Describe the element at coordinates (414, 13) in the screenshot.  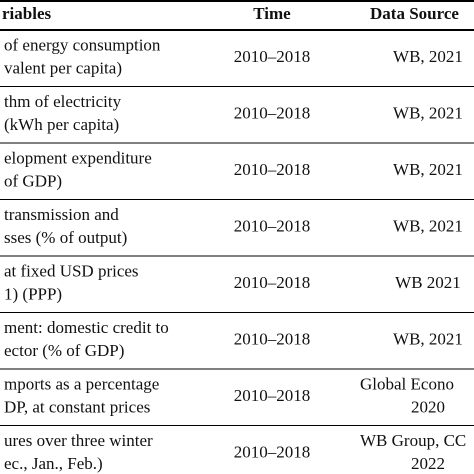
I see `header-cell: Data Source` at that location.